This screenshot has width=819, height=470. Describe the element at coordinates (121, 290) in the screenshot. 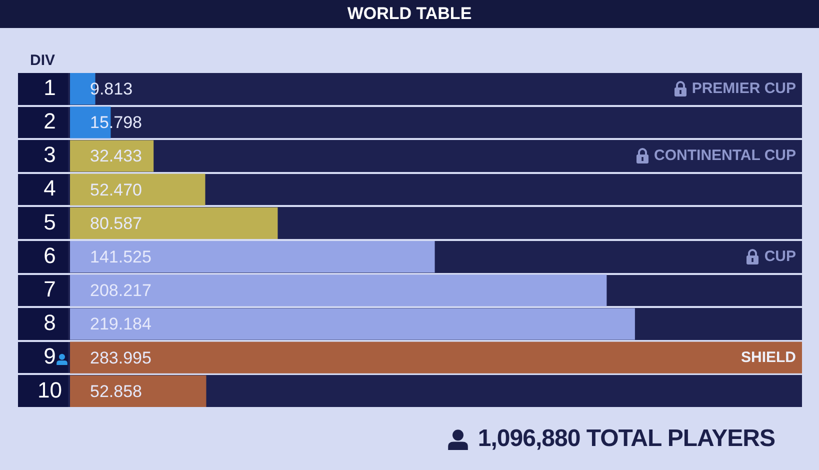

I see `data-label: 208.217` at that location.